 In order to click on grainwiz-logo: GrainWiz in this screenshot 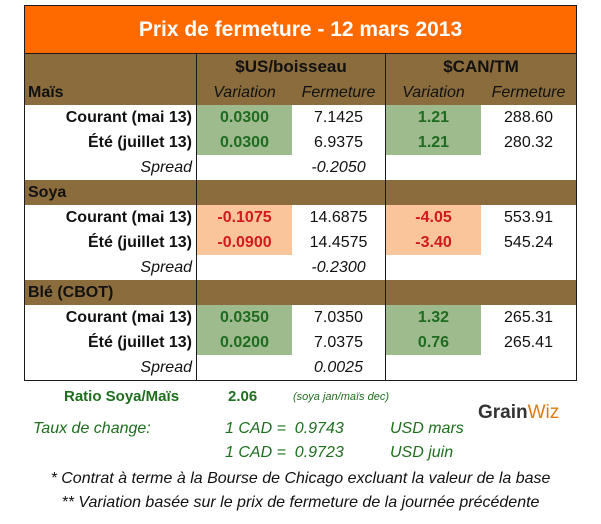, I will do `click(518, 413)`.